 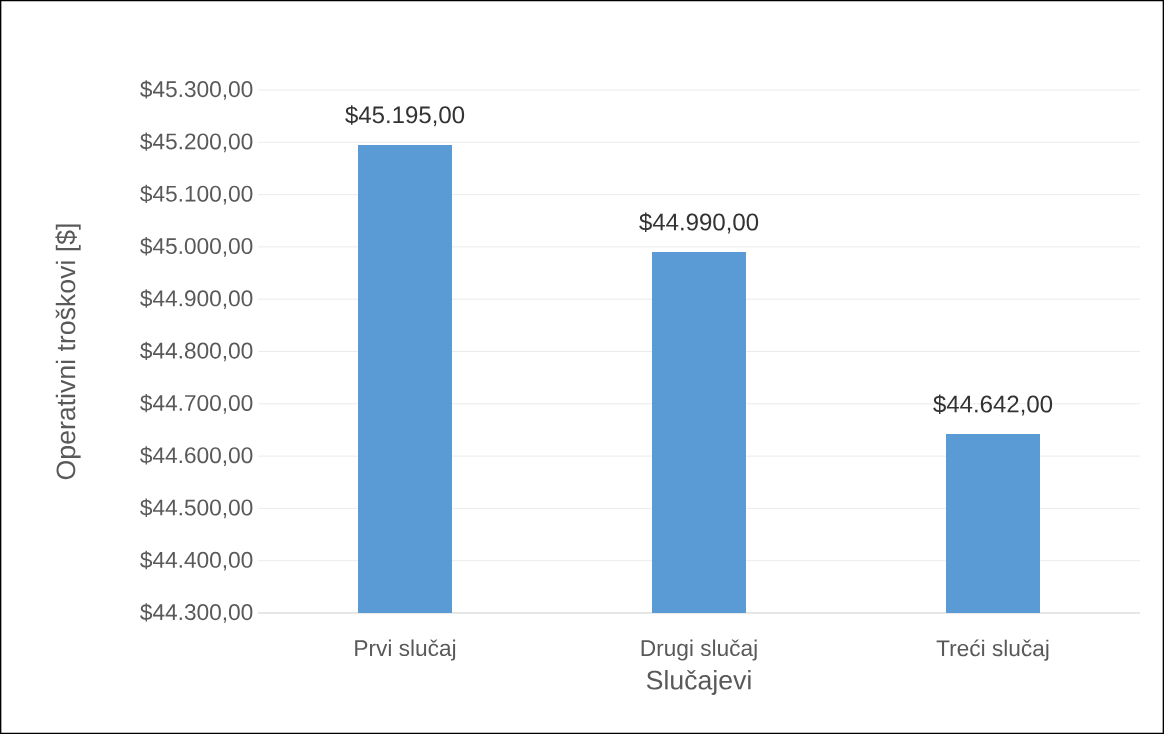 I want to click on data-label: $45.195,00, so click(x=405, y=116).